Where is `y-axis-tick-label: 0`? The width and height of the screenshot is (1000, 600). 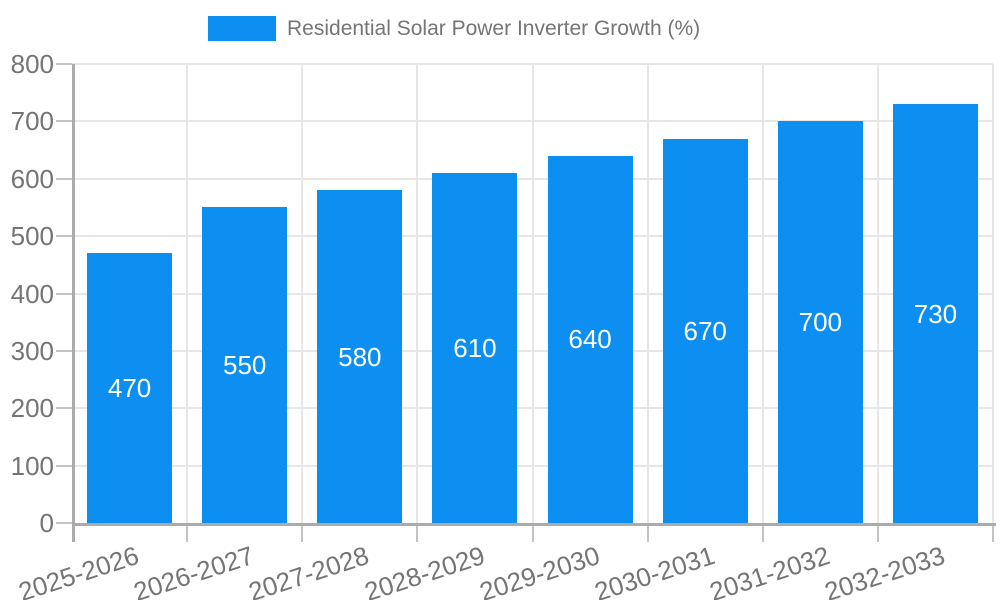 y-axis-tick-label: 0 is located at coordinates (46, 523).